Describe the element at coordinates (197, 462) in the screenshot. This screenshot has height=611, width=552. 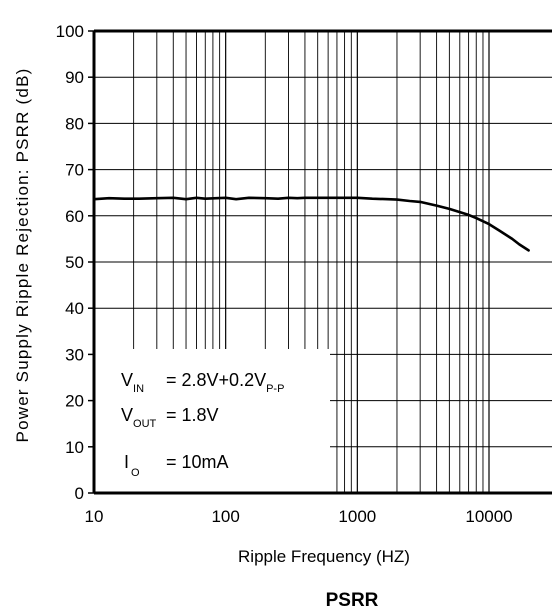
I see `io-value: = 10mA` at that location.